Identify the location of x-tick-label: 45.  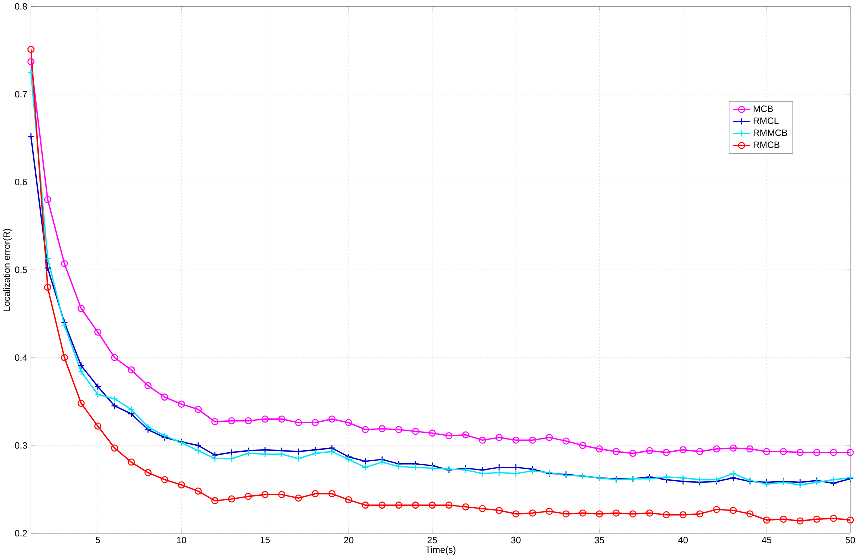
(767, 540).